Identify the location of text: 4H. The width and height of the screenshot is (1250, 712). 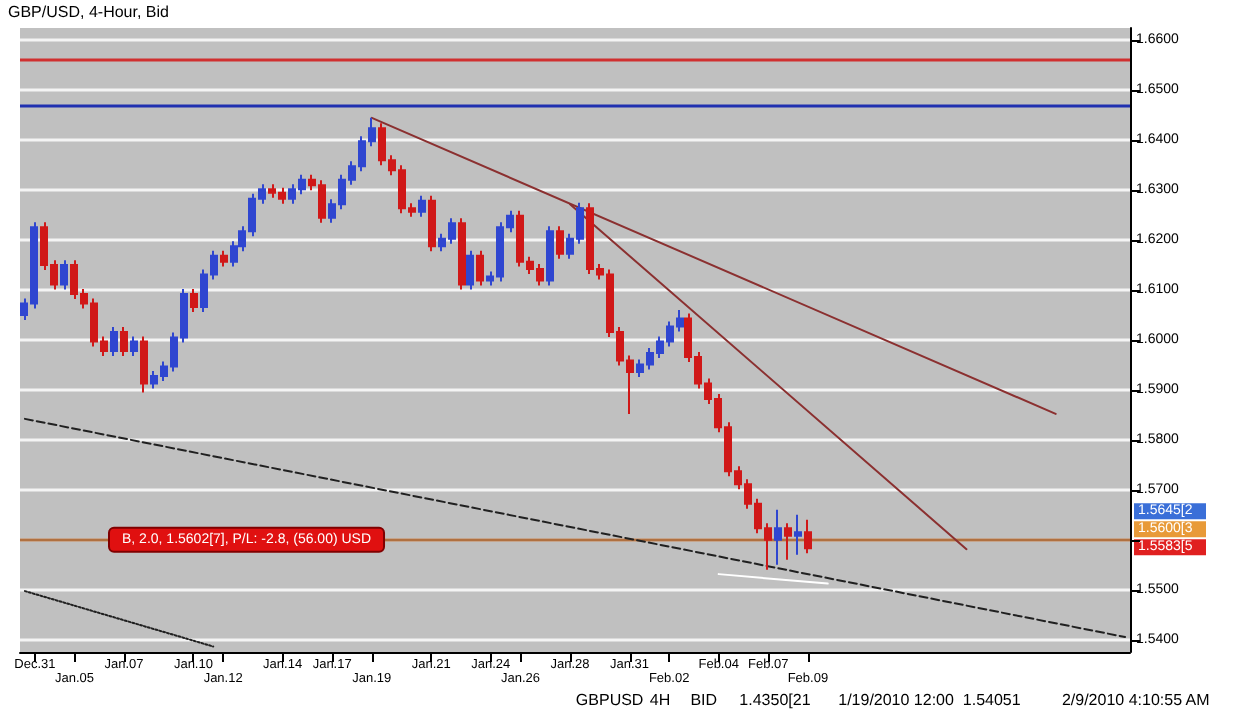
(660, 700).